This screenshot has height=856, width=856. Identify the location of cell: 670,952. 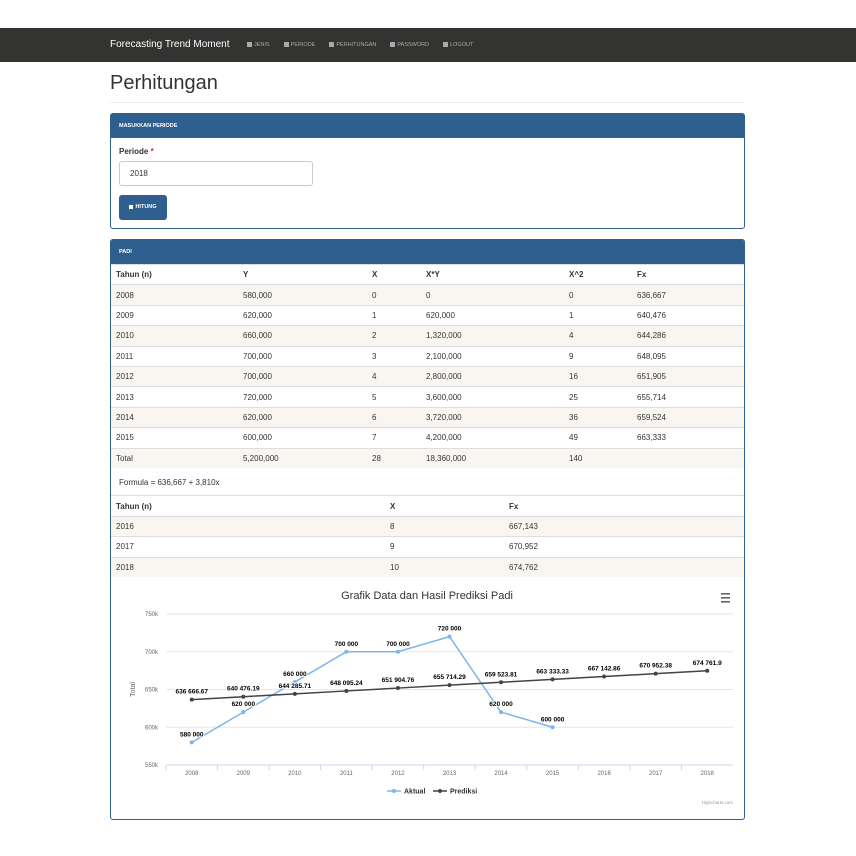
(624, 547).